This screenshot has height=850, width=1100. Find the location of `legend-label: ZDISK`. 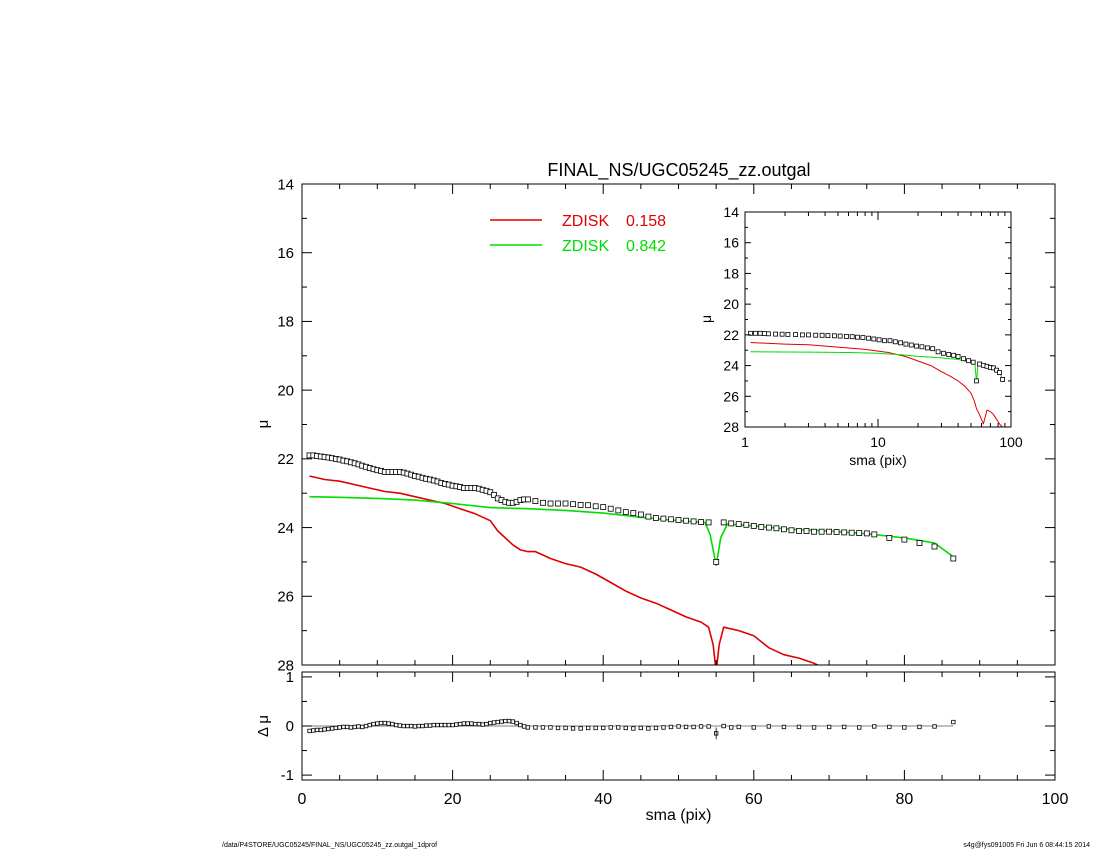

legend-label: ZDISK is located at coordinates (585, 246).